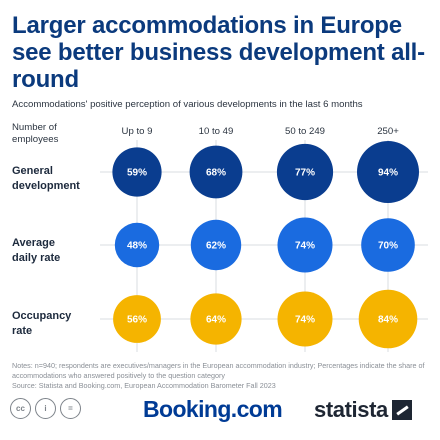 The height and width of the screenshot is (440, 440). I want to click on attribution-icon: i, so click(45, 408).